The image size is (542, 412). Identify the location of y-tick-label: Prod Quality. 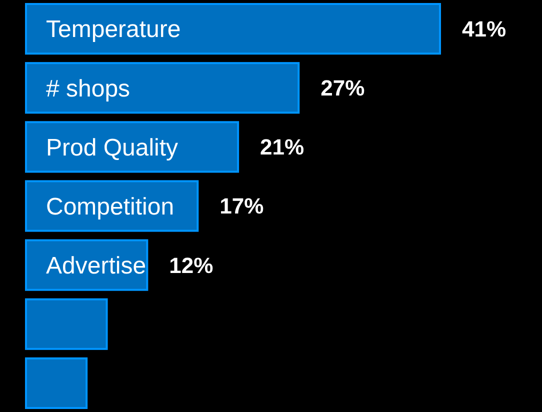
(112, 148).